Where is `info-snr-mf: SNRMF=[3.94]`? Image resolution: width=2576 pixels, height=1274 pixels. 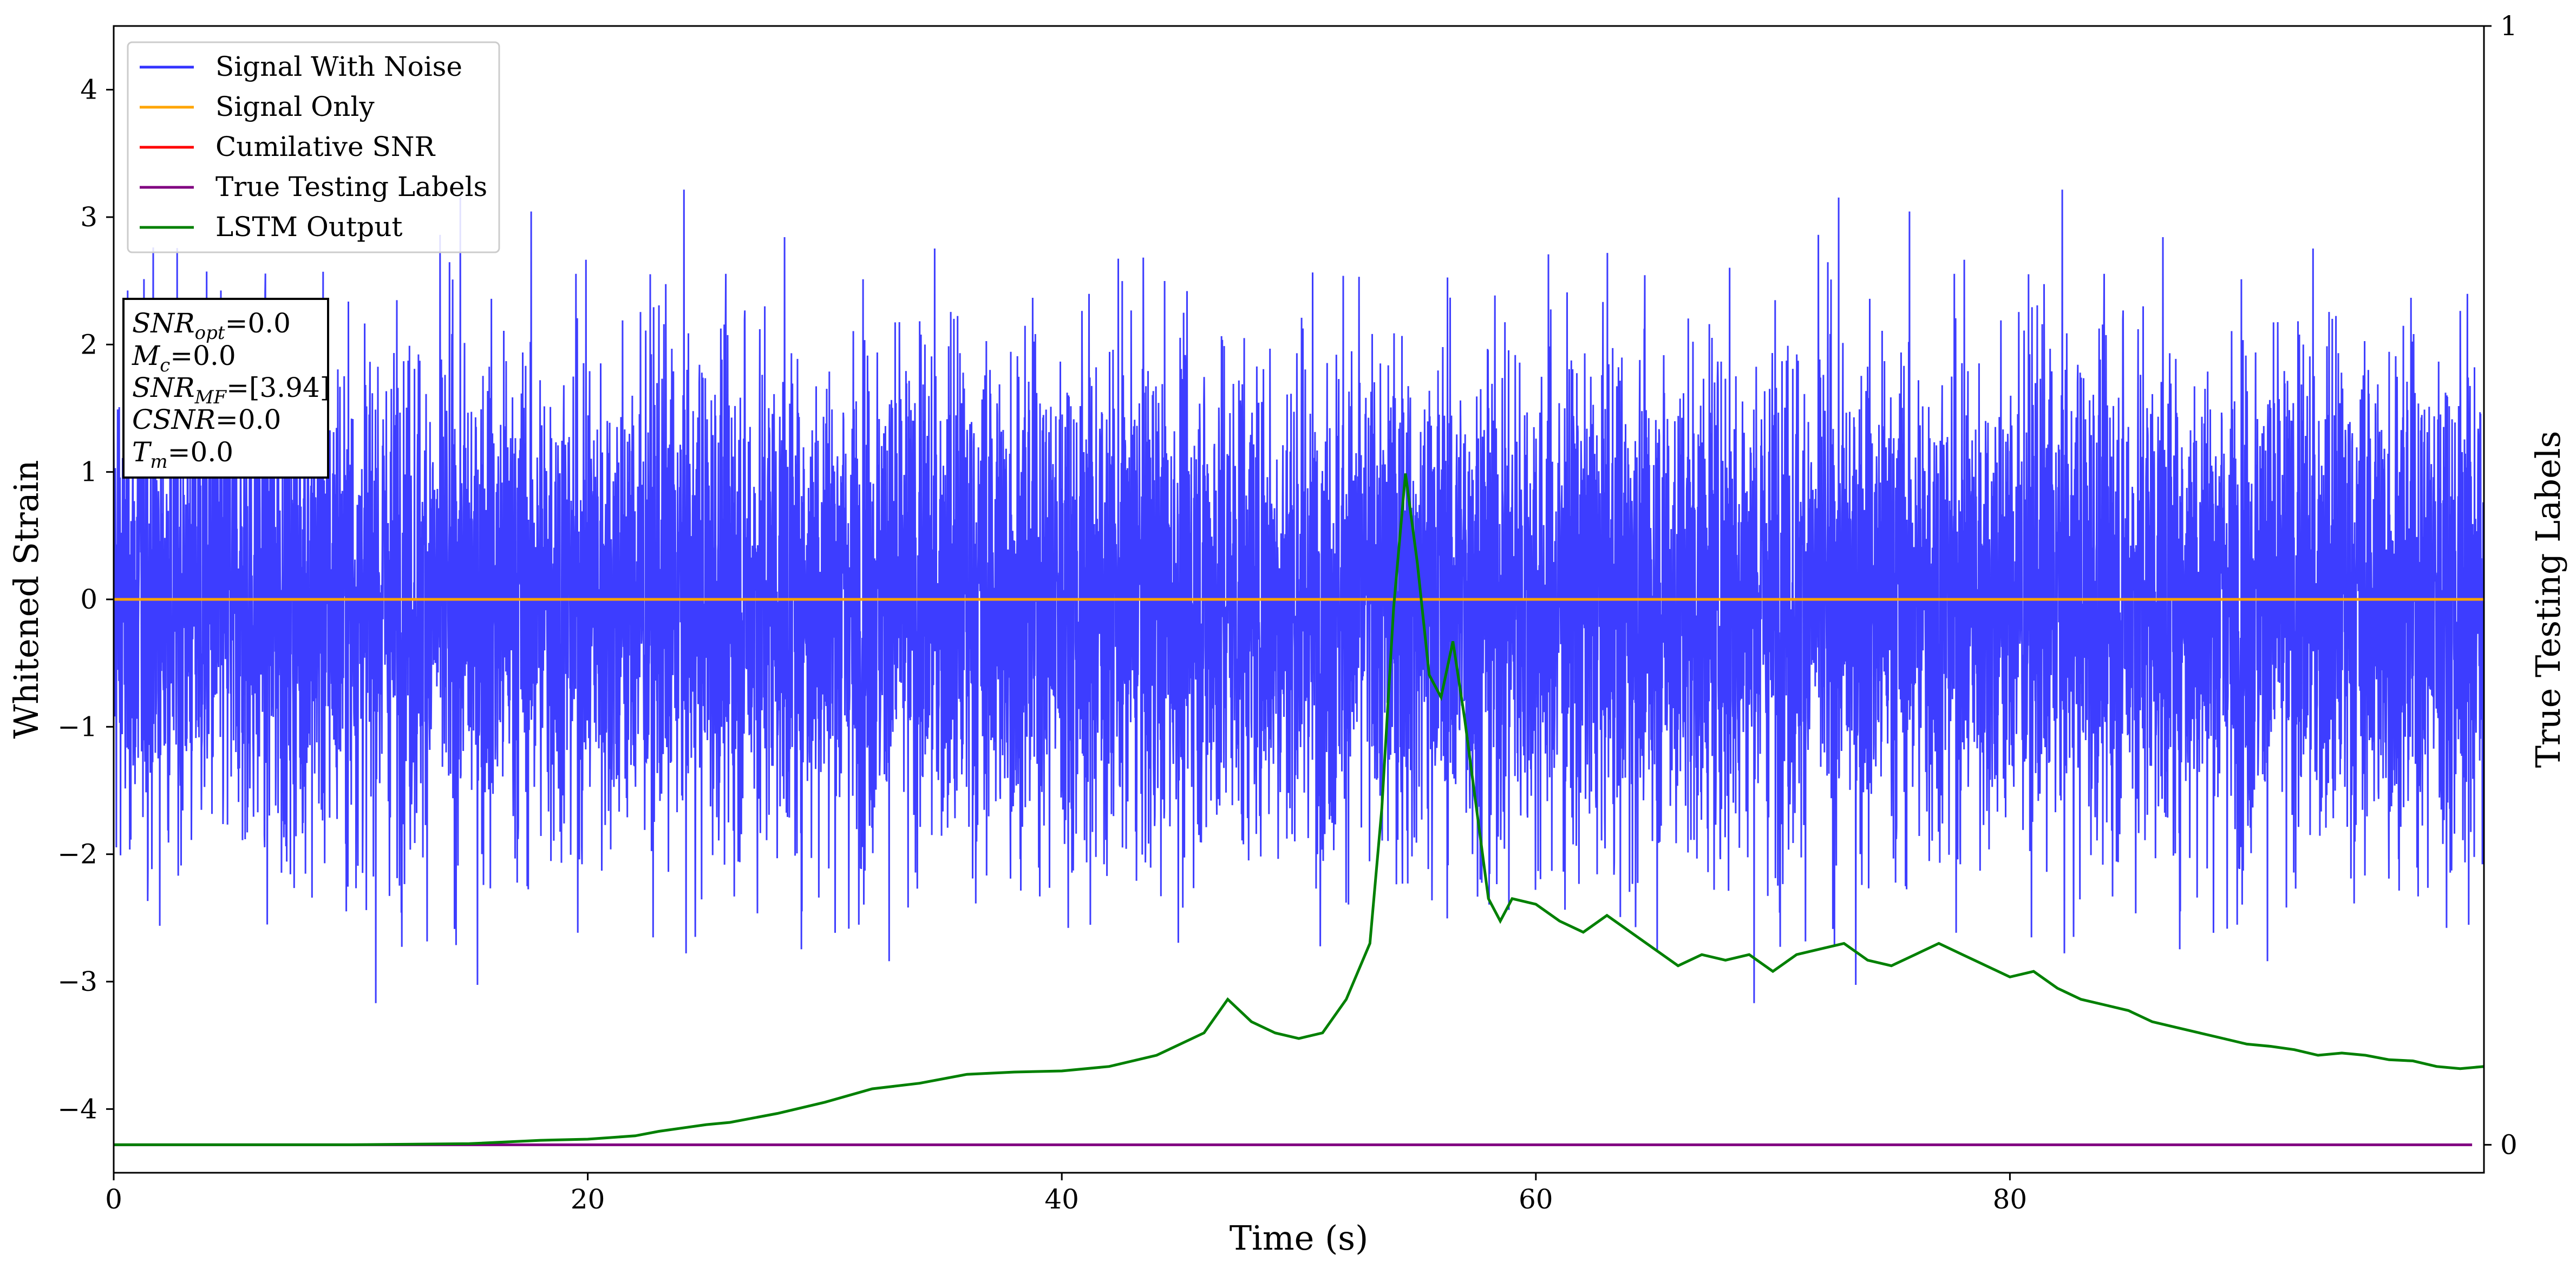
info-snr-mf: SNRMF=[3.94] is located at coordinates (231, 390).